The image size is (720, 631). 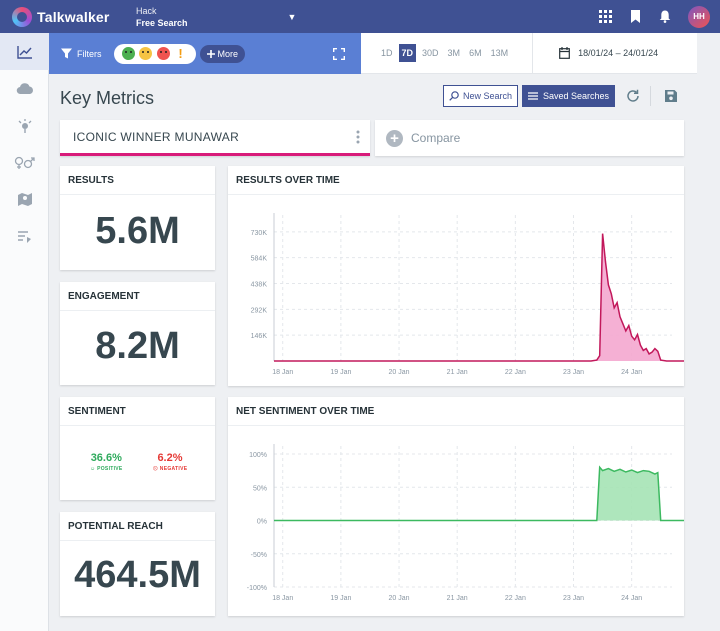 What do you see at coordinates (407, 53) in the screenshot?
I see `range-7d: 7D` at bounding box center [407, 53].